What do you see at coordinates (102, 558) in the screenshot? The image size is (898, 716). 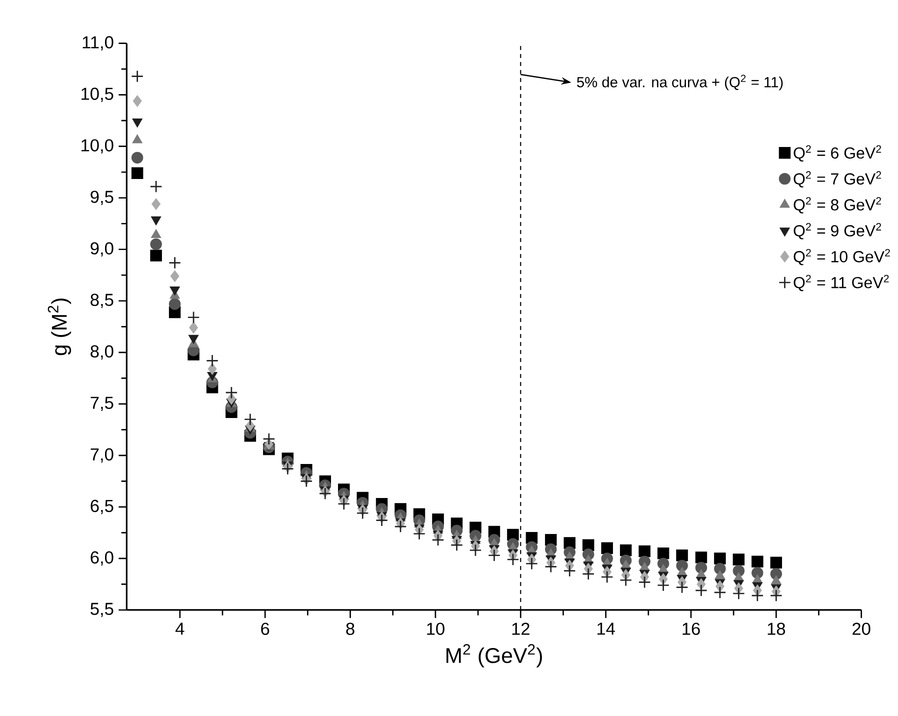 I see `y-tick-label: 6,0` at bounding box center [102, 558].